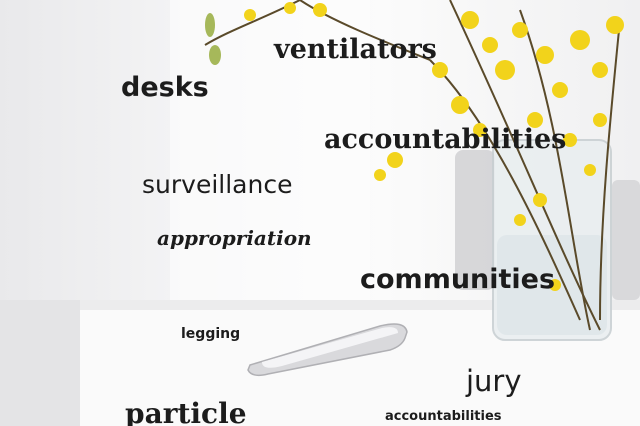  What do you see at coordinates (475, 220) in the screenshot?
I see `candle-holder` at bounding box center [475, 220].